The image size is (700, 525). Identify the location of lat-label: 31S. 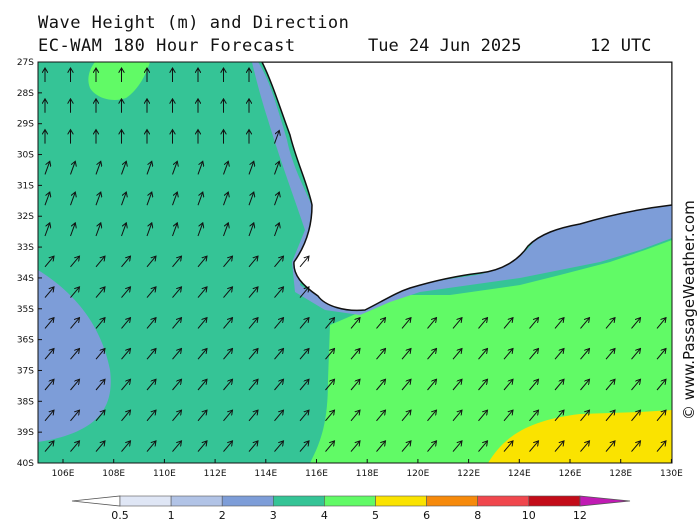
(25, 186).